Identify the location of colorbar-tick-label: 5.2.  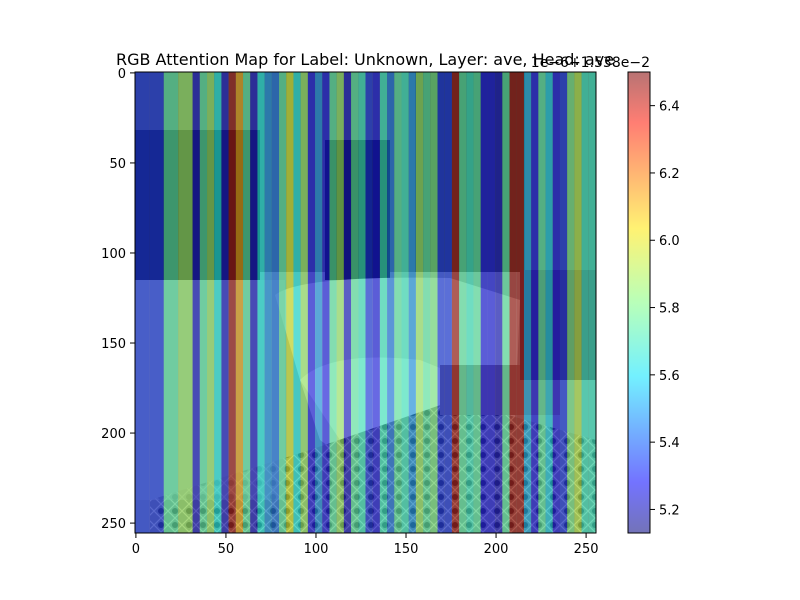
(669, 510).